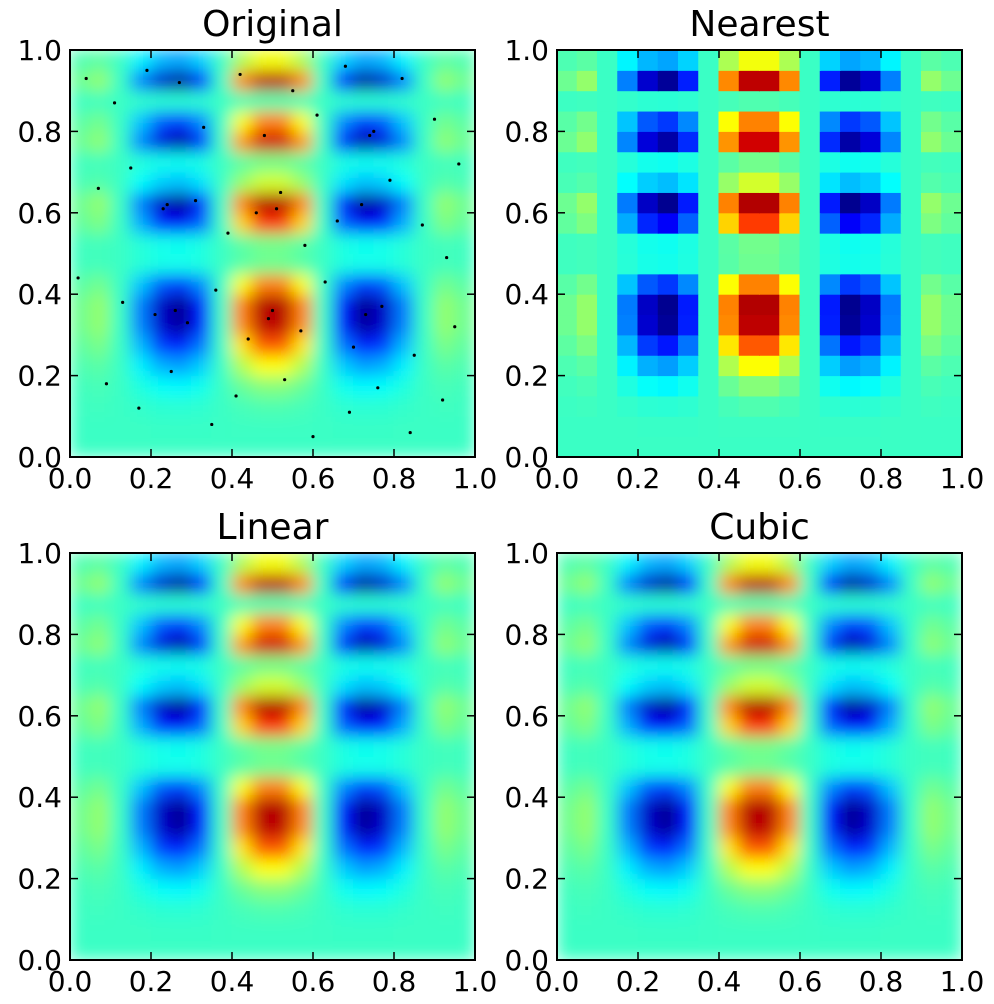 Image resolution: width=994 pixels, height=1004 pixels. I want to click on y-tick-label: 0.6, so click(526, 716).